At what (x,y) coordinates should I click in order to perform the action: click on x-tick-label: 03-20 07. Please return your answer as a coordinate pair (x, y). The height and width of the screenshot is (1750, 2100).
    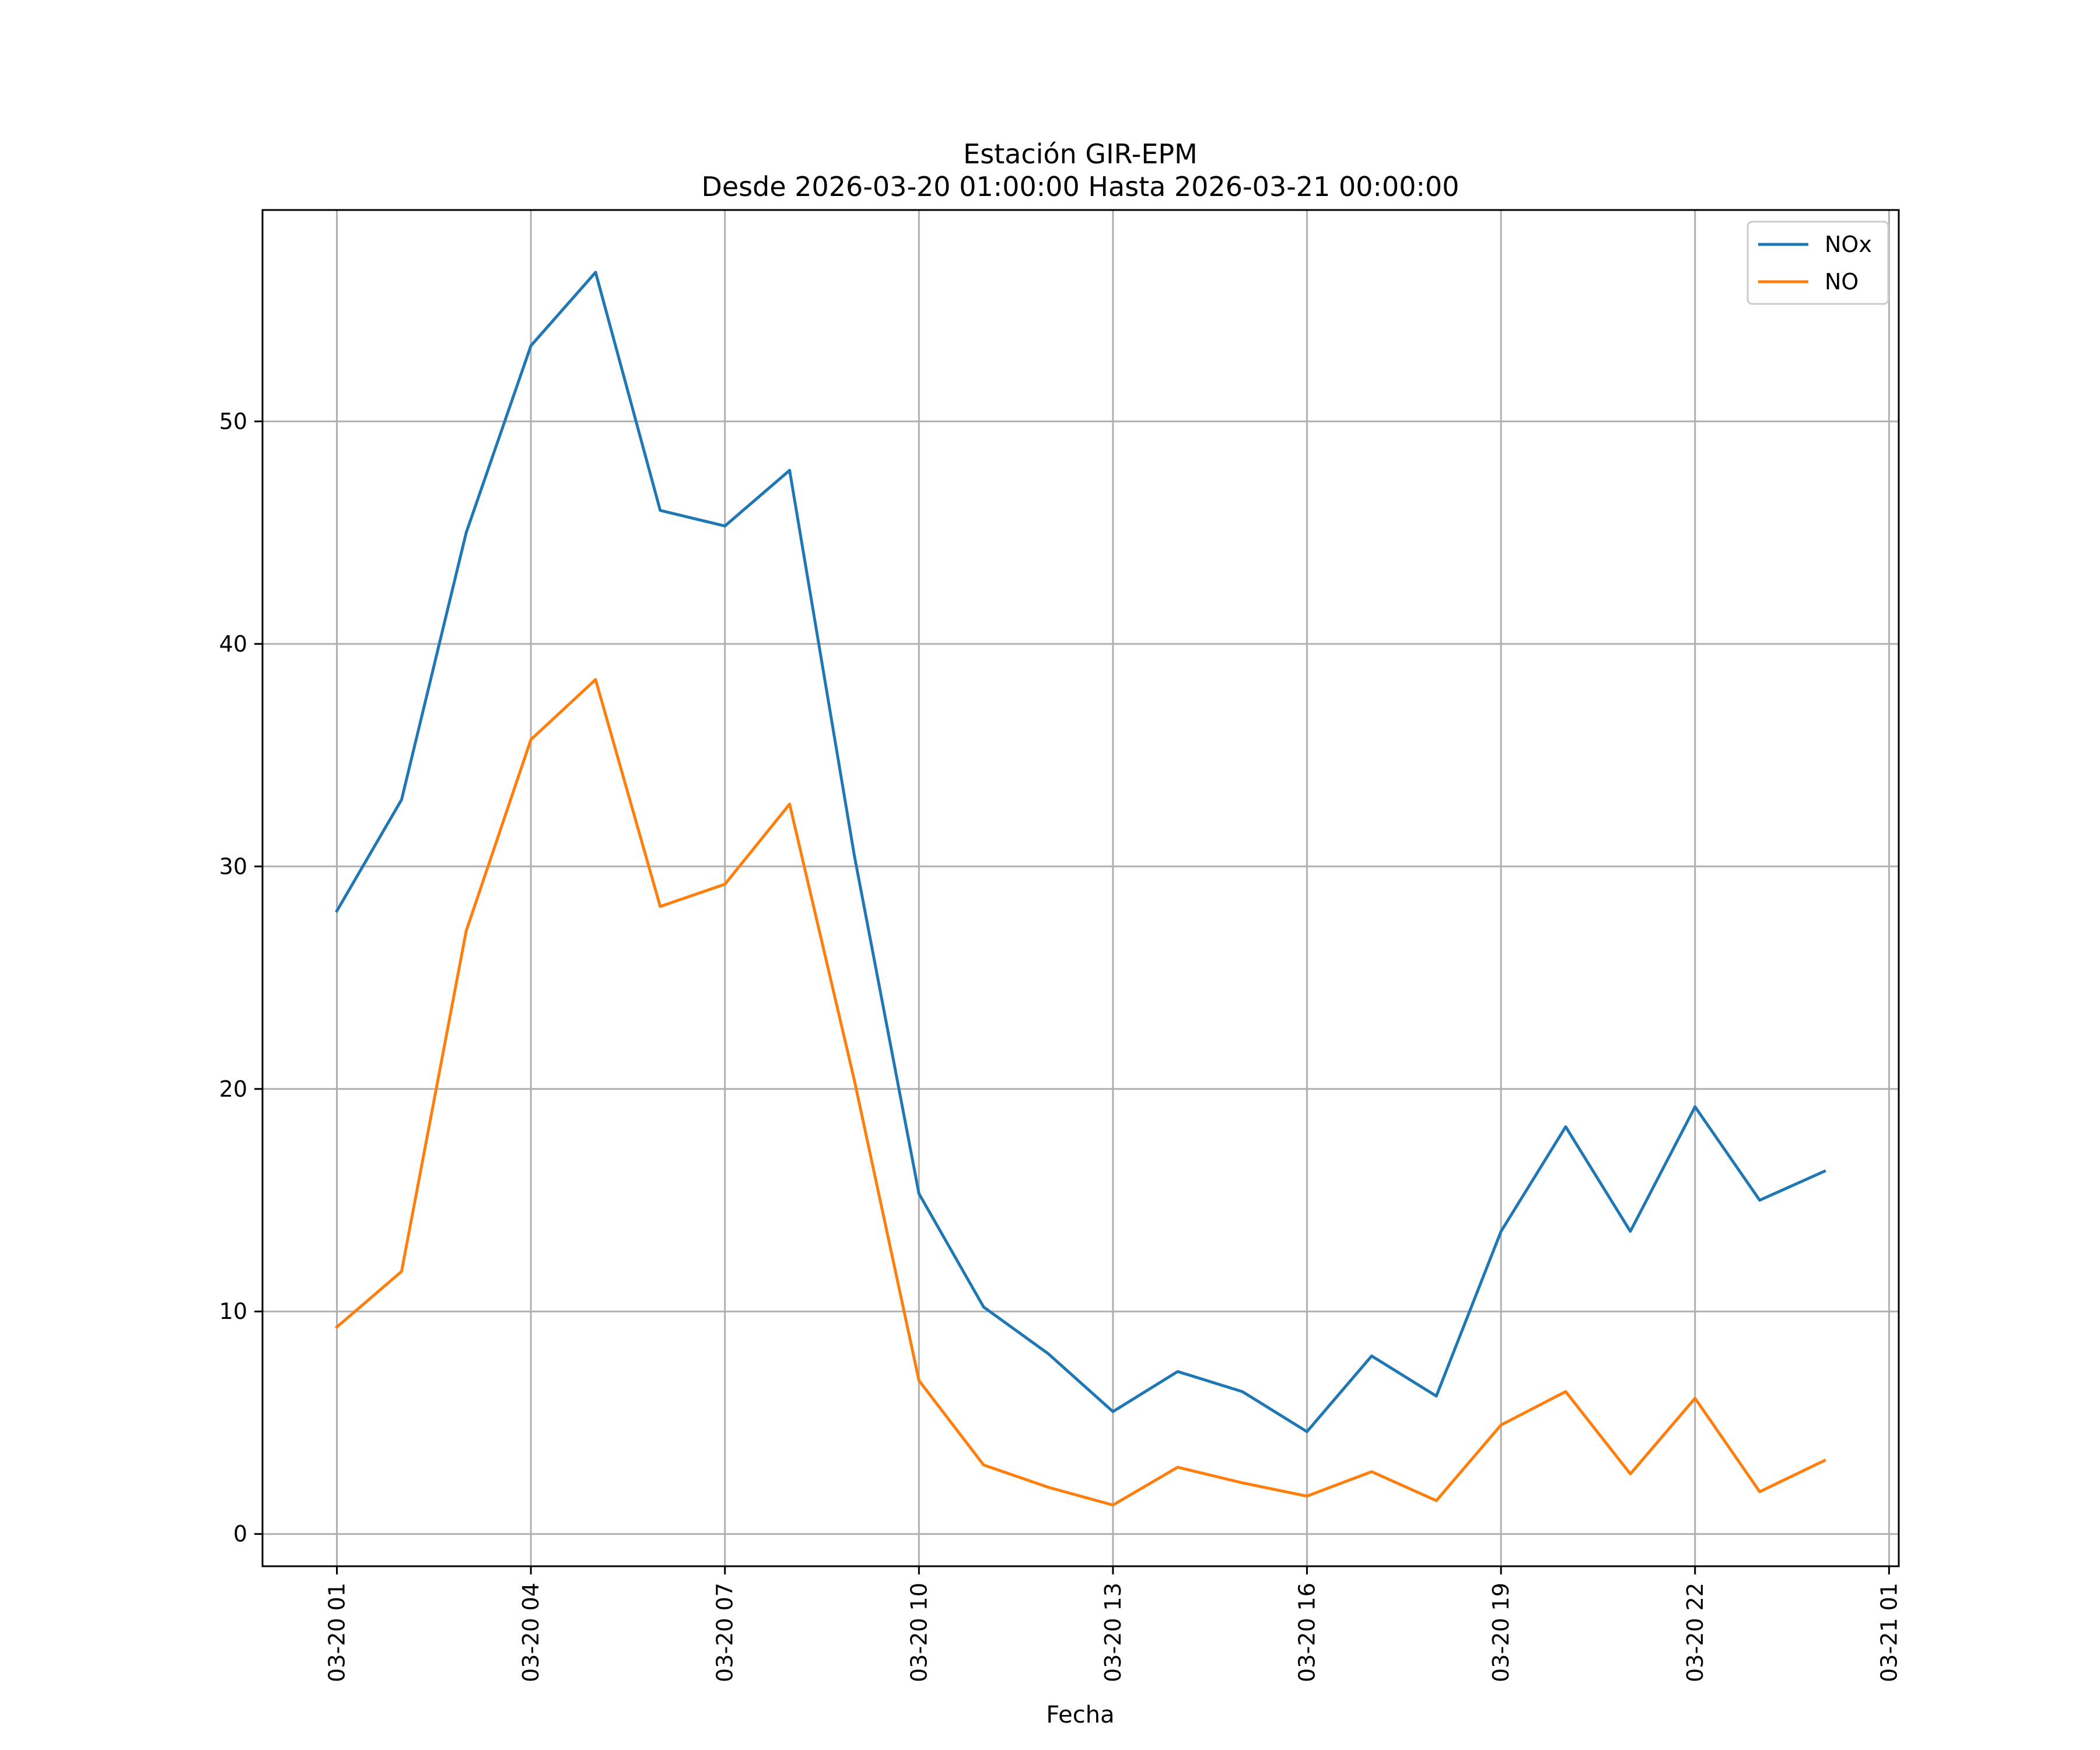
    Looking at the image, I should click on (725, 1632).